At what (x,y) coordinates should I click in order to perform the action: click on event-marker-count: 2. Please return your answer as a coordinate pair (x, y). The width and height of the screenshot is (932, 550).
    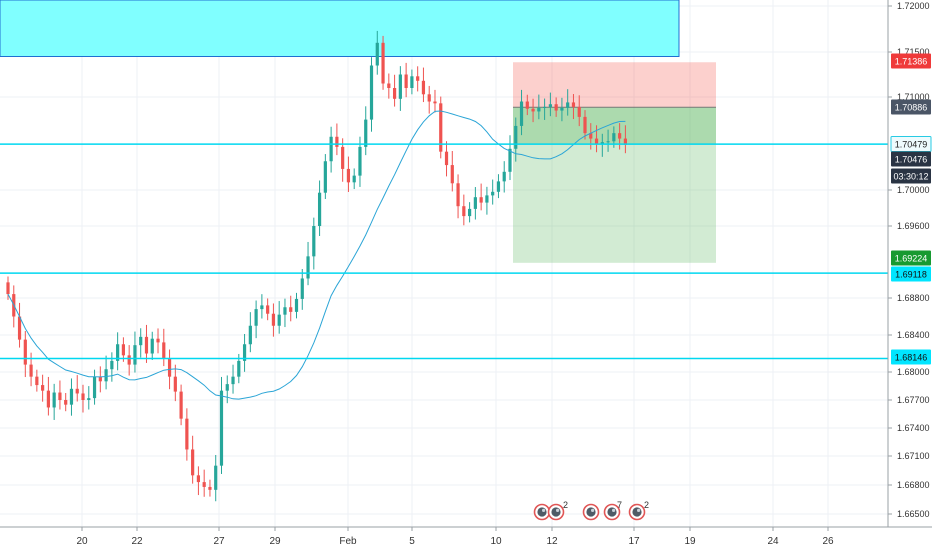
    Looking at the image, I should click on (646, 505).